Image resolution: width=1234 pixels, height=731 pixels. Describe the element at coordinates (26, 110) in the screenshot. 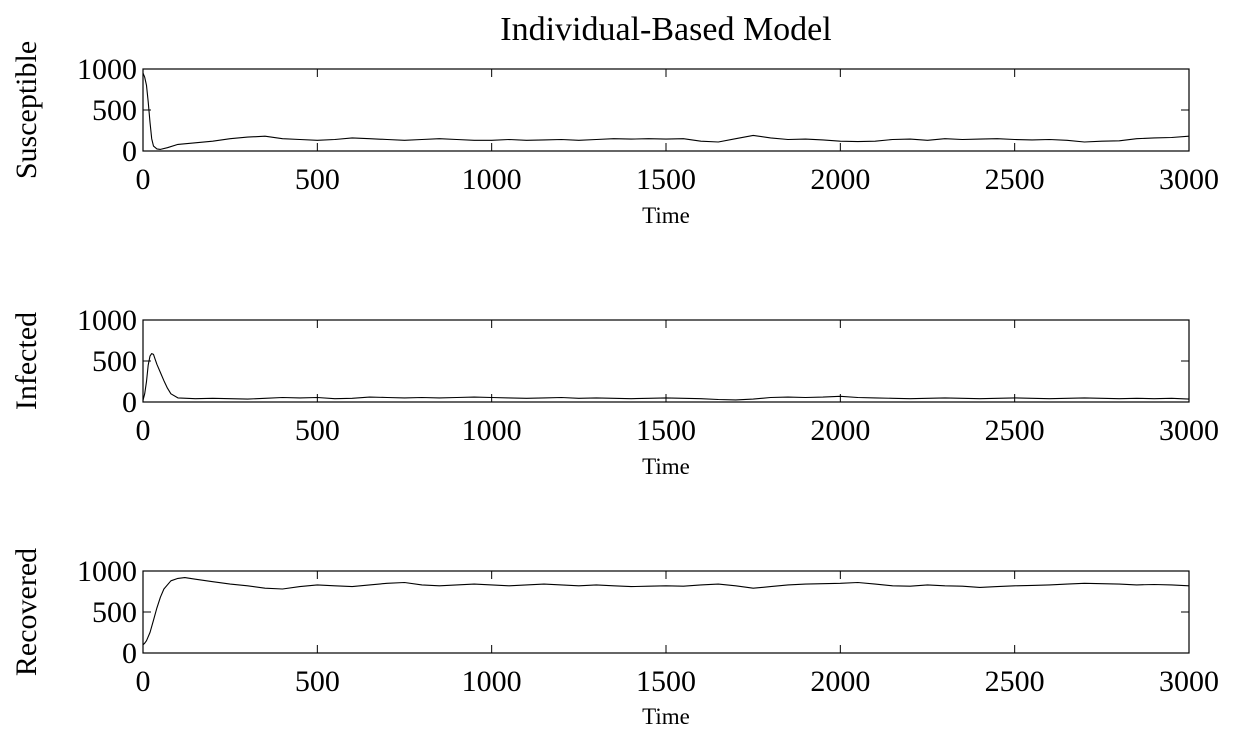

I see `y-axis-label-susceptible: Susceptible` at that location.